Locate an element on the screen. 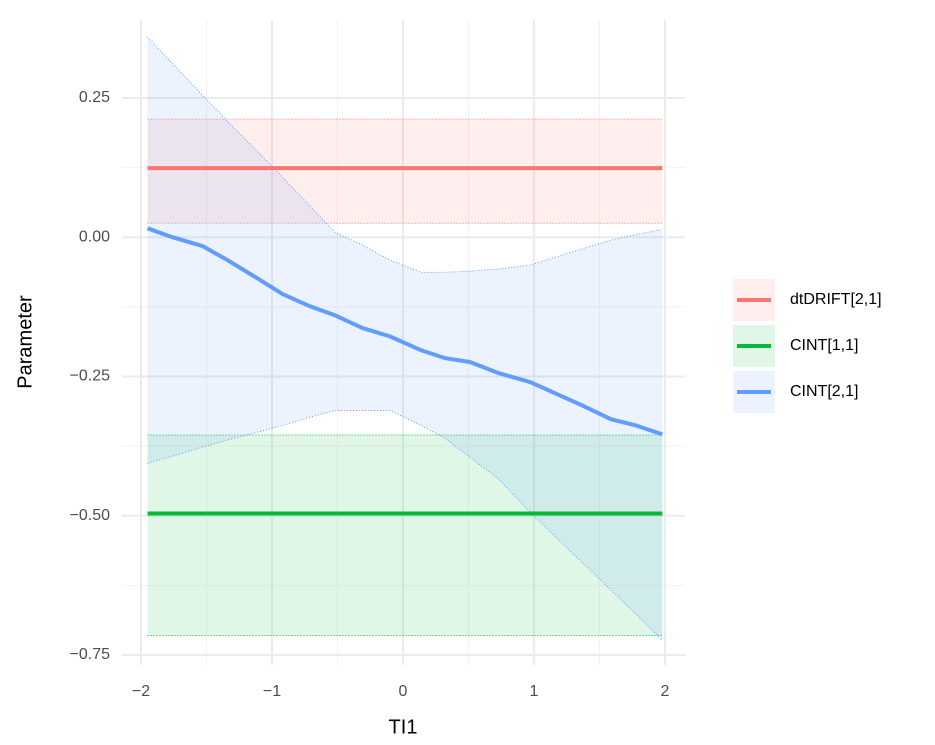  legend-label: dtDRIFT[2,1] is located at coordinates (836, 299).